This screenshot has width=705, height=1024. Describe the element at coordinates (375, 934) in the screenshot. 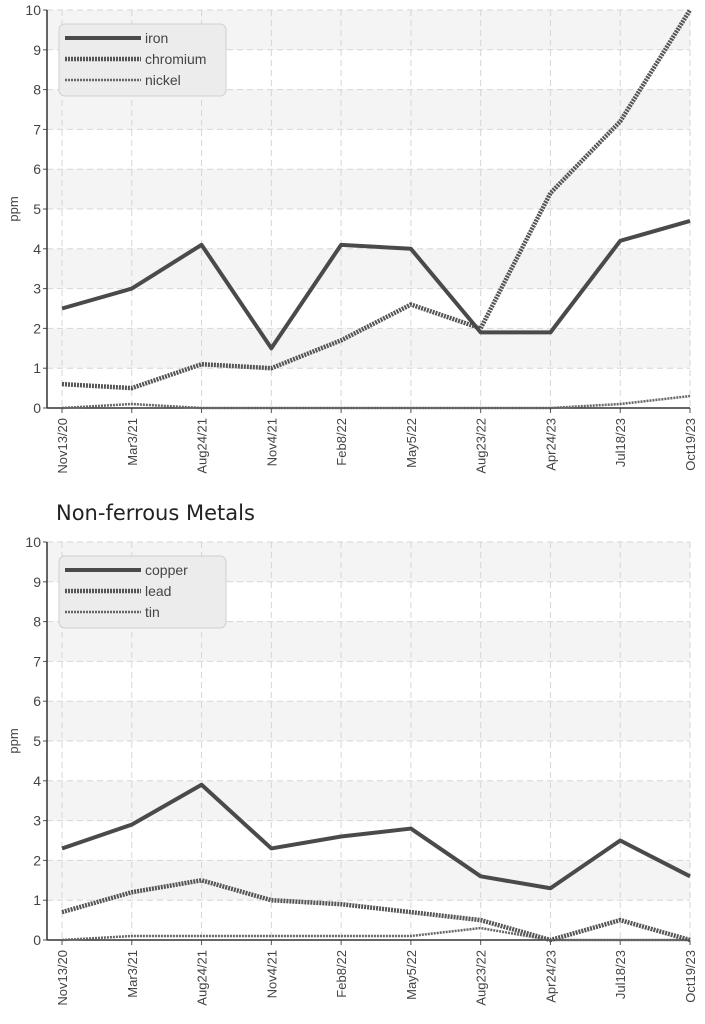

I see `series-line-tin` at that location.